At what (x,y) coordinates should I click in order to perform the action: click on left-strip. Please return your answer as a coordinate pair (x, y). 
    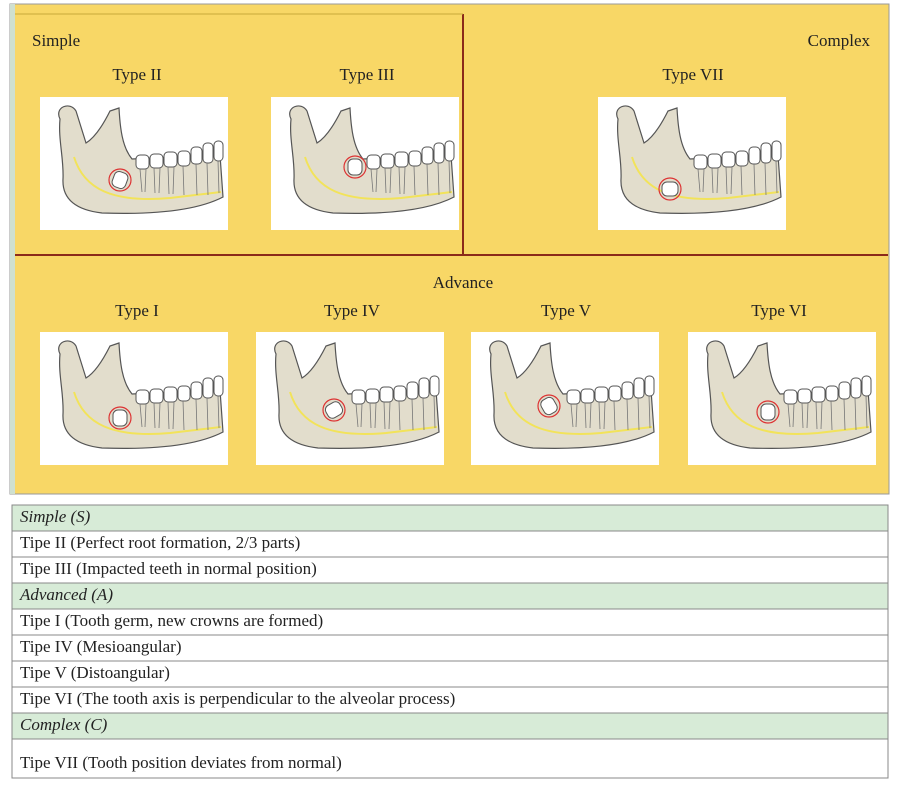
    Looking at the image, I should click on (12, 249).